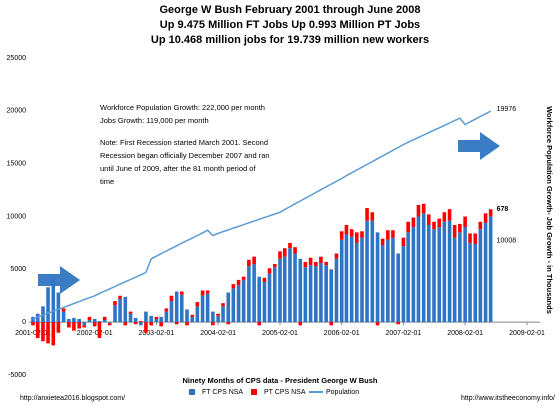  What do you see at coordinates (192, 392) in the screenshot?
I see `legend-swatch` at bounding box center [192, 392].